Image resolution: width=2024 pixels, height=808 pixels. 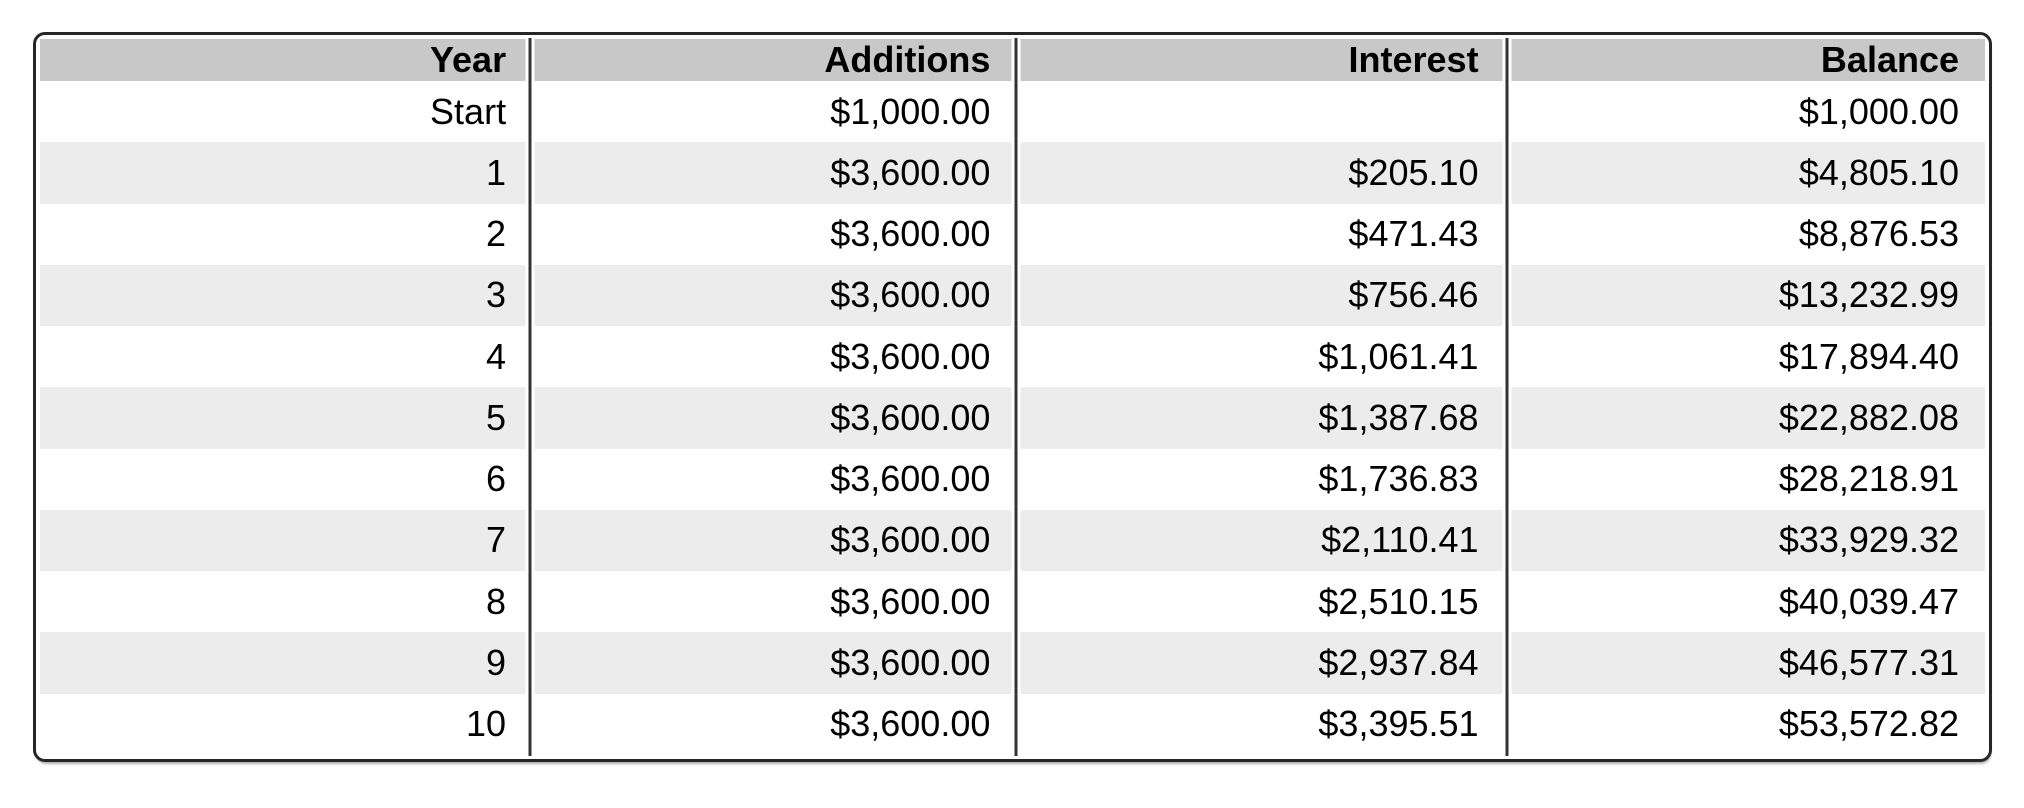 I want to click on table-row: 7 $3,600.00 $2,110.41 $33,929.32, so click(x=1012, y=540).